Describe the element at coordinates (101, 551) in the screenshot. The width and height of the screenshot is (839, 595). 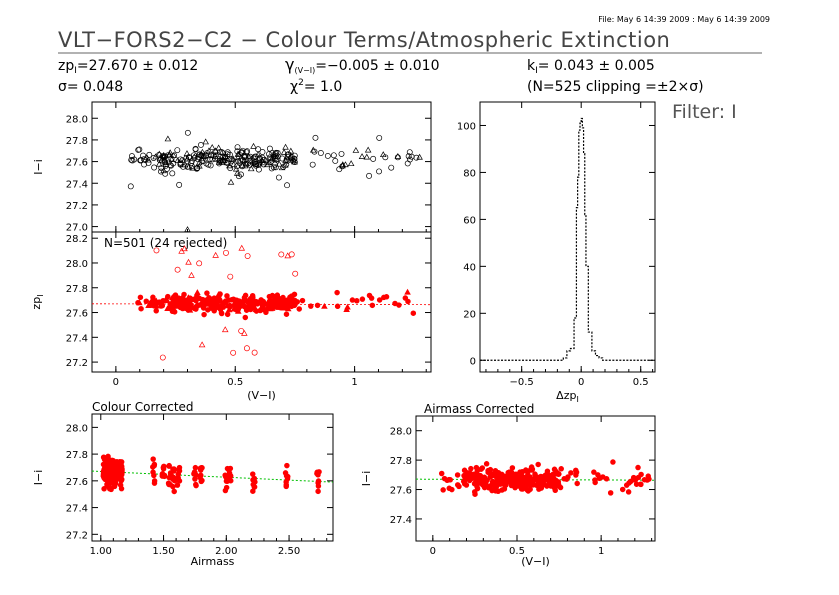
I see `x-tick-label: 1.00` at that location.